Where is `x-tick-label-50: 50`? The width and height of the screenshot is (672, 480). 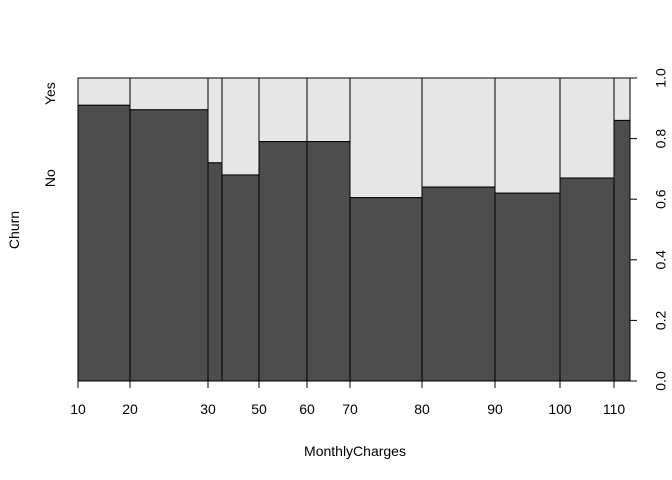
x-tick-label-50: 50 is located at coordinates (259, 409).